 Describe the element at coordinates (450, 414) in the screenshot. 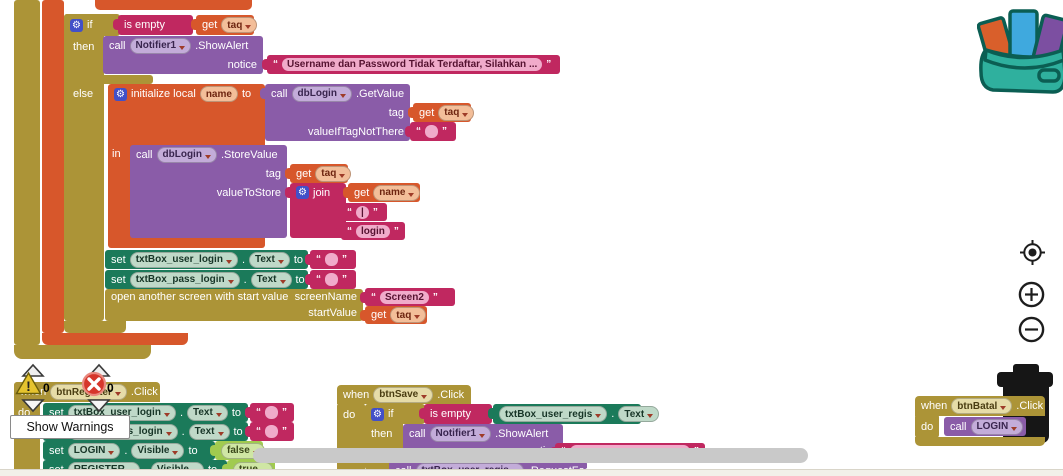

I see `is-empty-label: is empty` at that location.